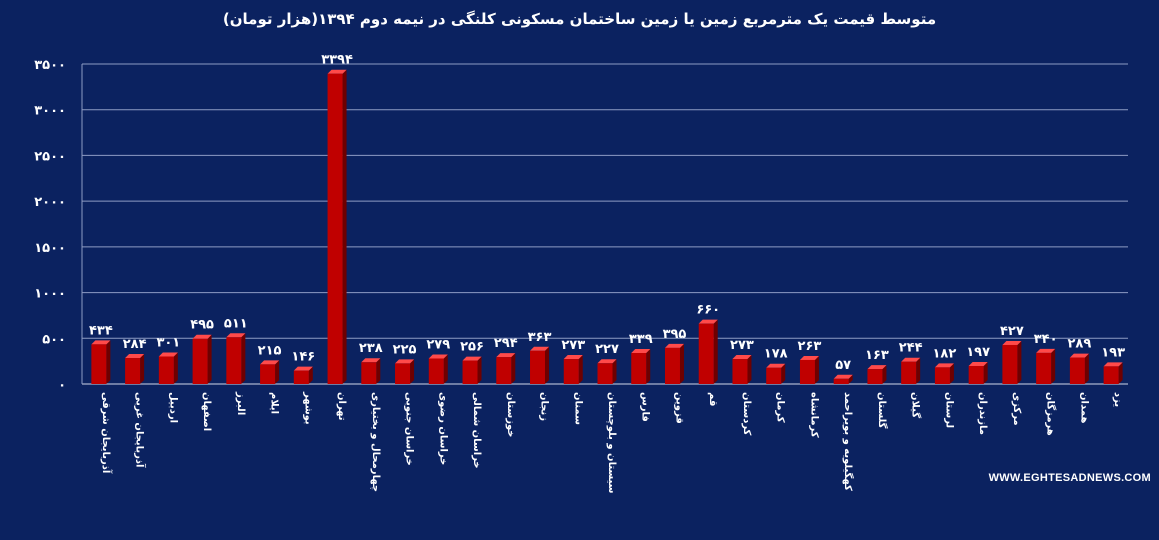  Describe the element at coordinates (371, 348) in the screenshot. I see `data-label: ۲۳۸` at that location.